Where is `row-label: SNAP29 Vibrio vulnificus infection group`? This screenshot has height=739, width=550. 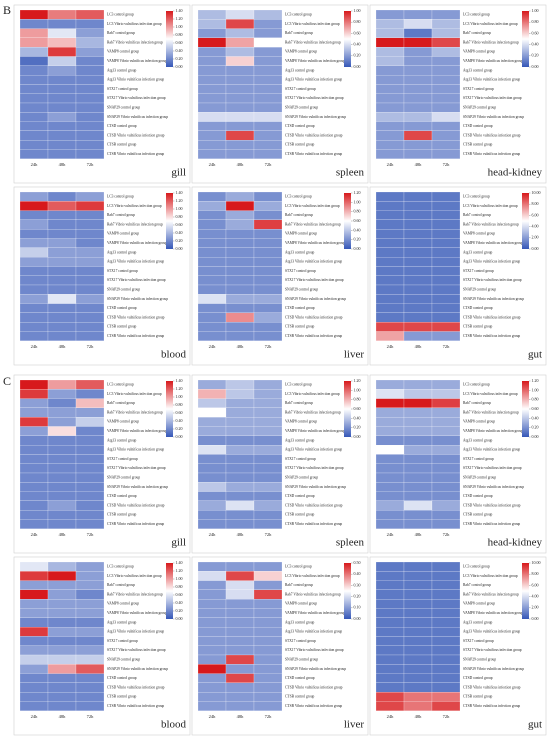
row-label: SNAP29 Vibrio vulnificus infection group is located at coordinates (493, 669).